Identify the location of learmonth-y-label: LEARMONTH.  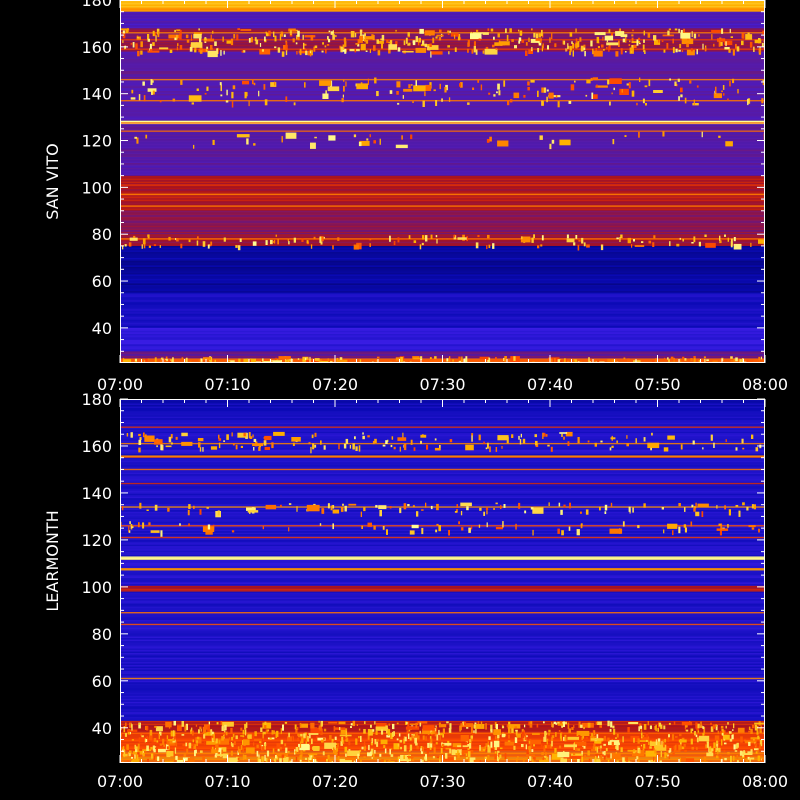
(52, 560).